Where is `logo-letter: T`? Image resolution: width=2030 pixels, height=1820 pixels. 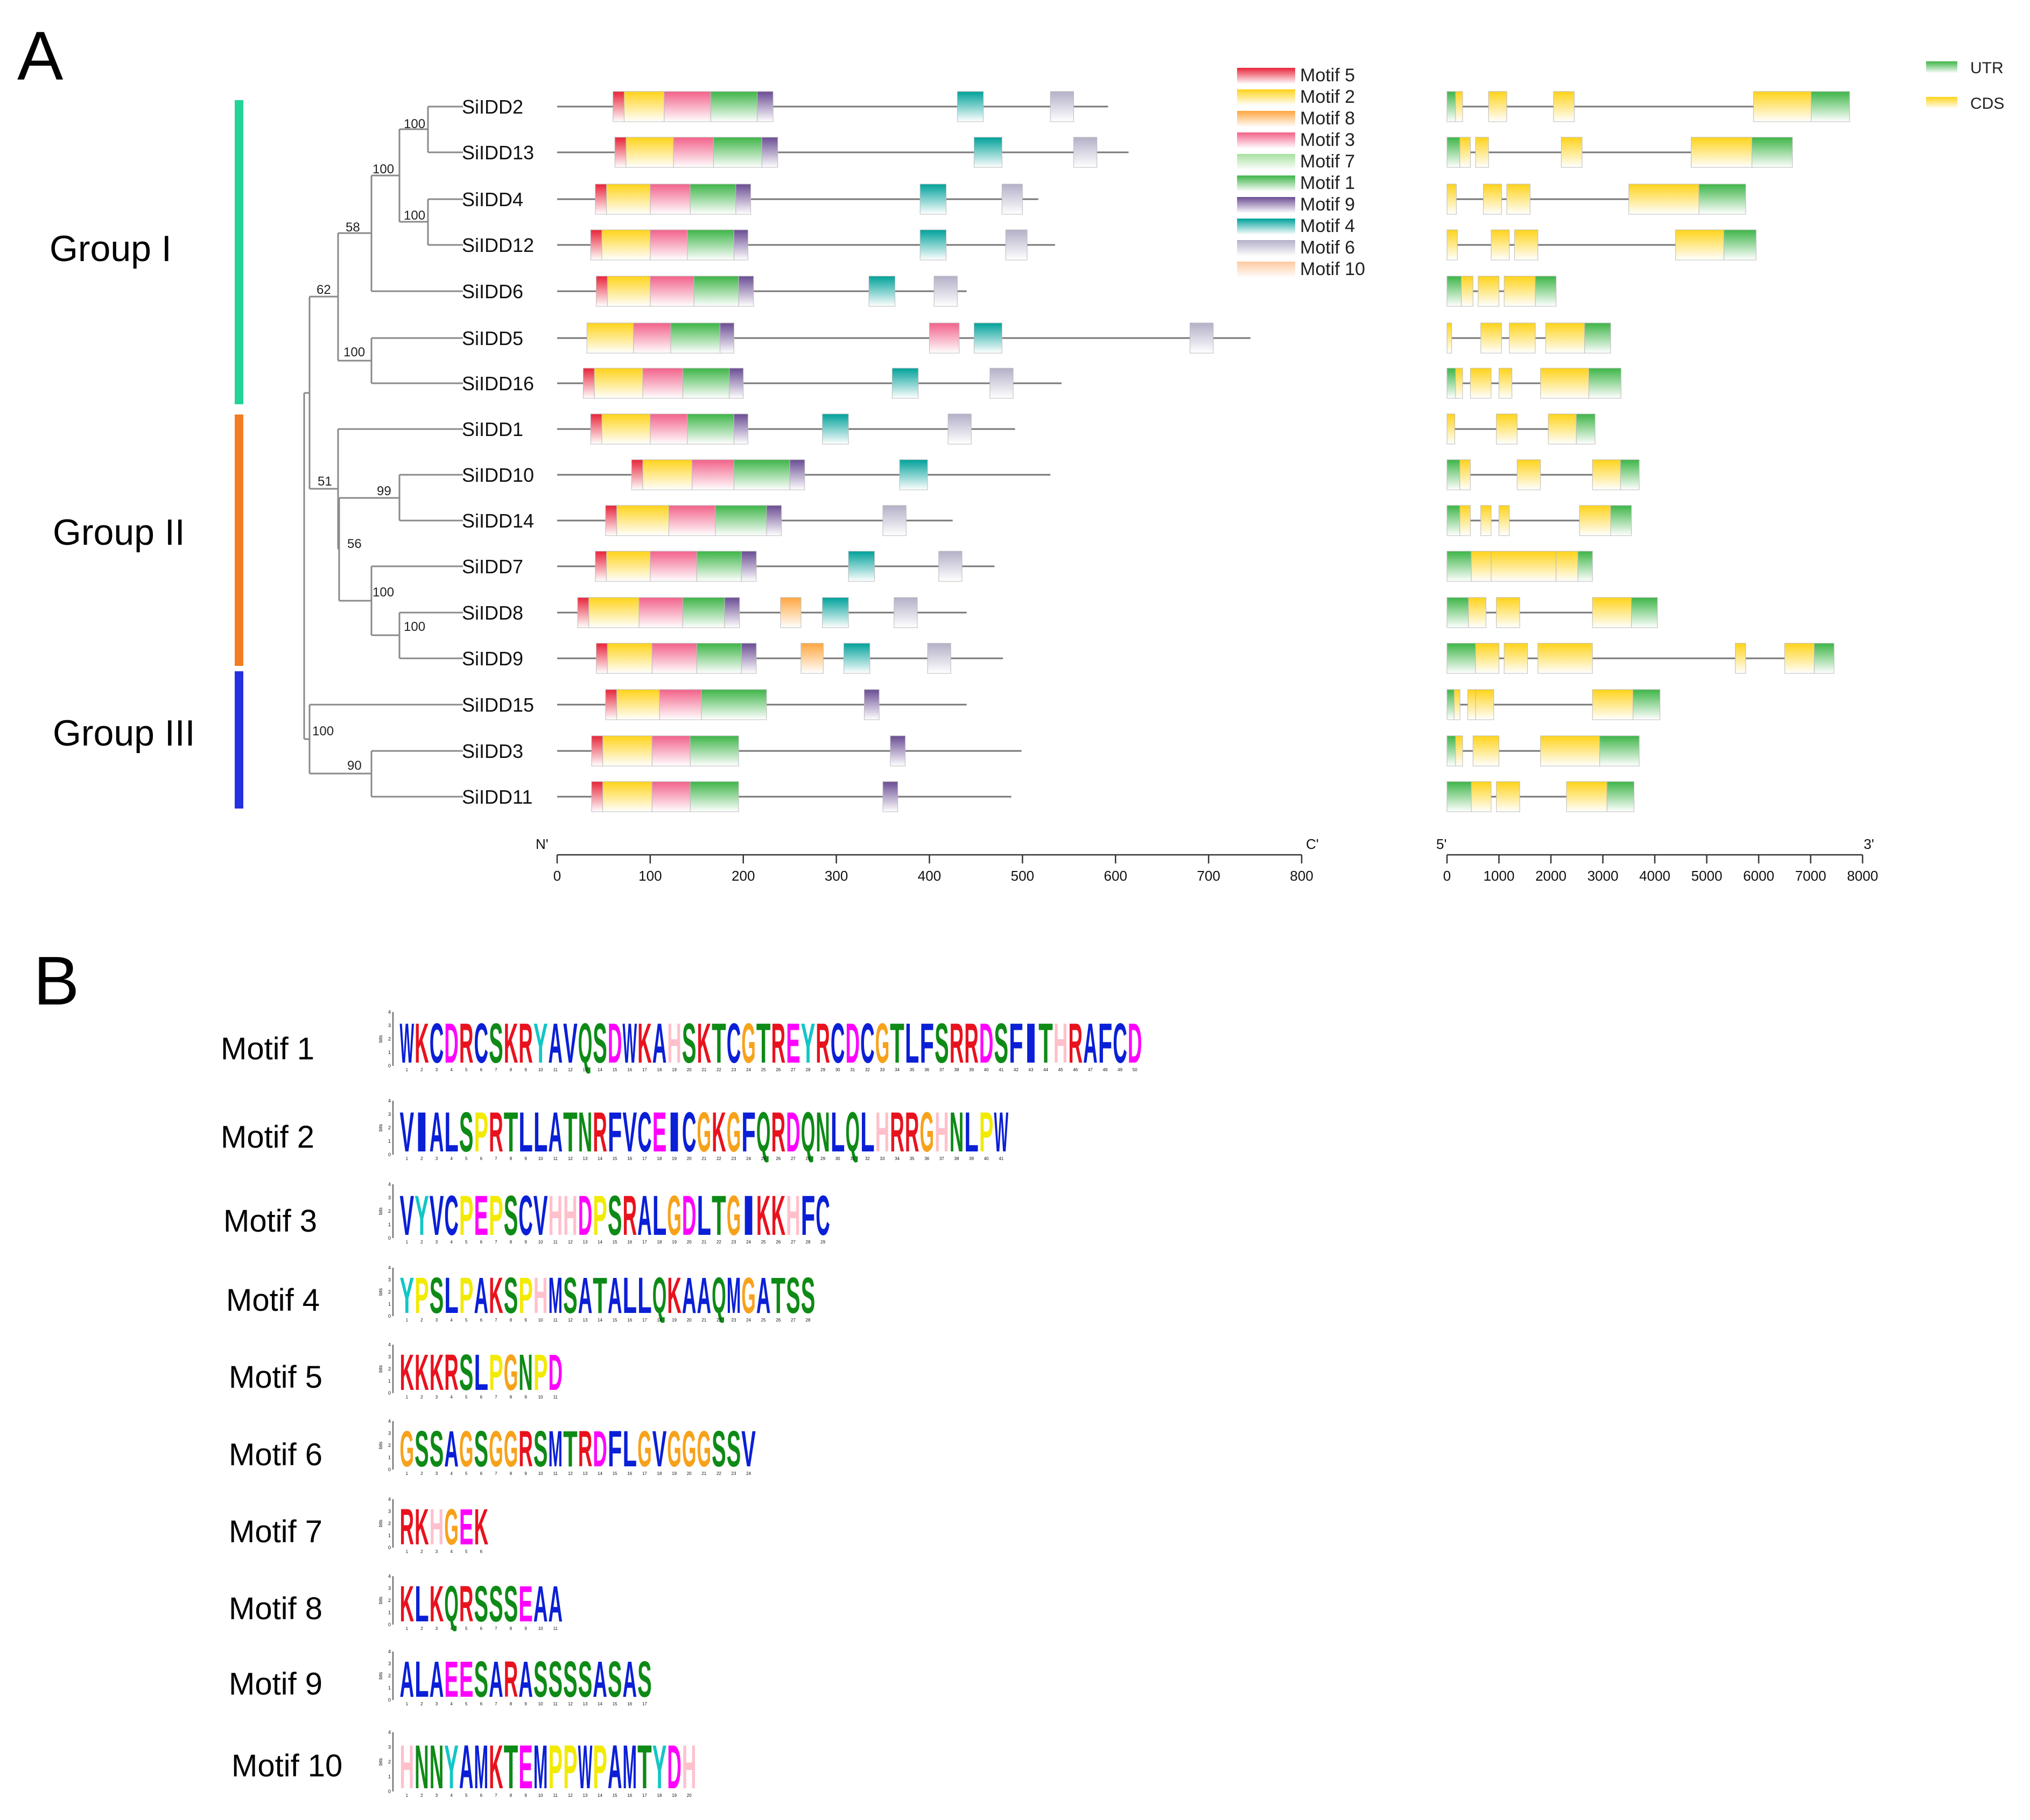 logo-letter: T is located at coordinates (645, 1767).